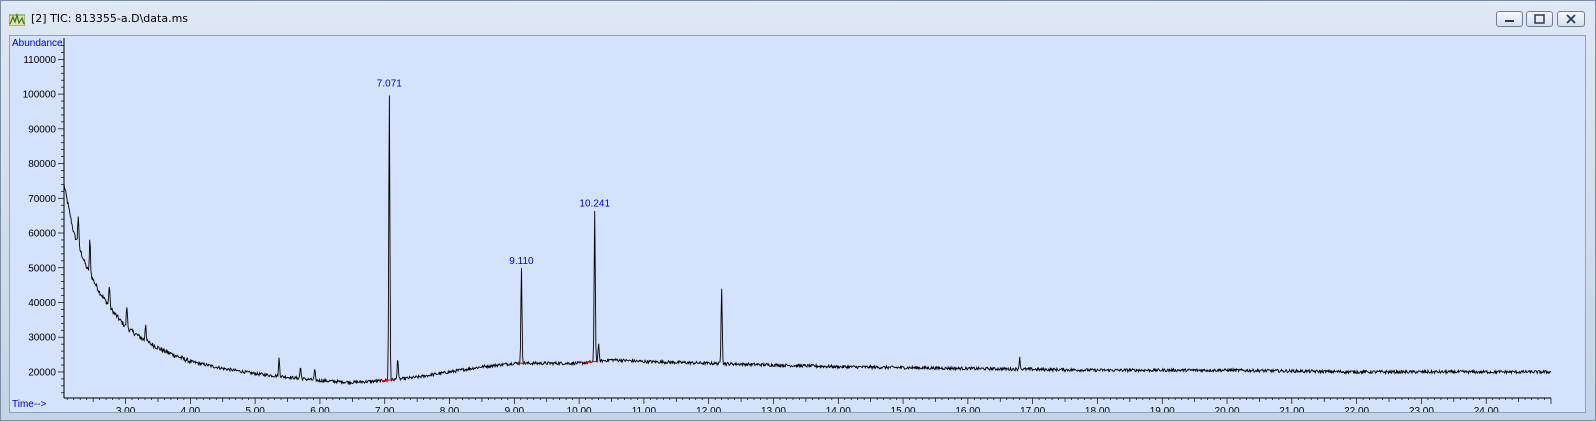 The image size is (1596, 421). I want to click on x-tick-label: 17.00, so click(1032, 409).